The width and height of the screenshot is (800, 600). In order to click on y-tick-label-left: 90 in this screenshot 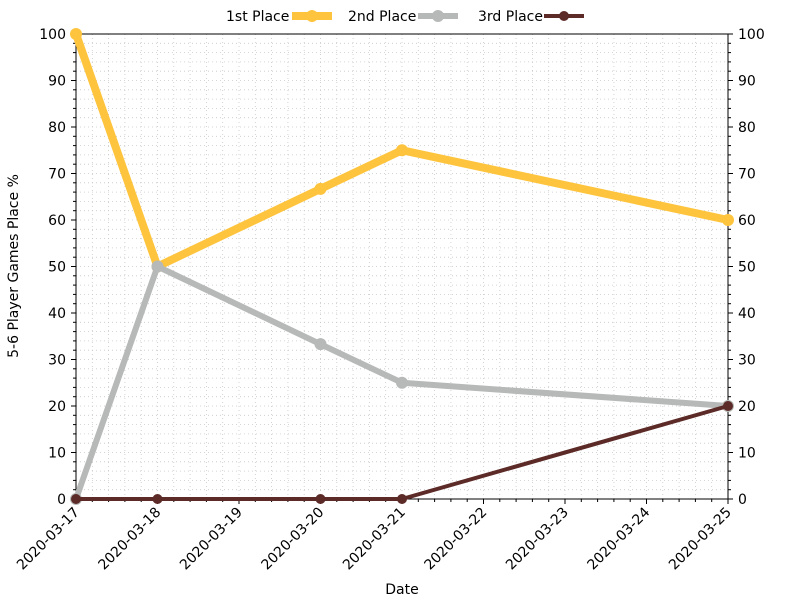, I will do `click(57, 82)`.